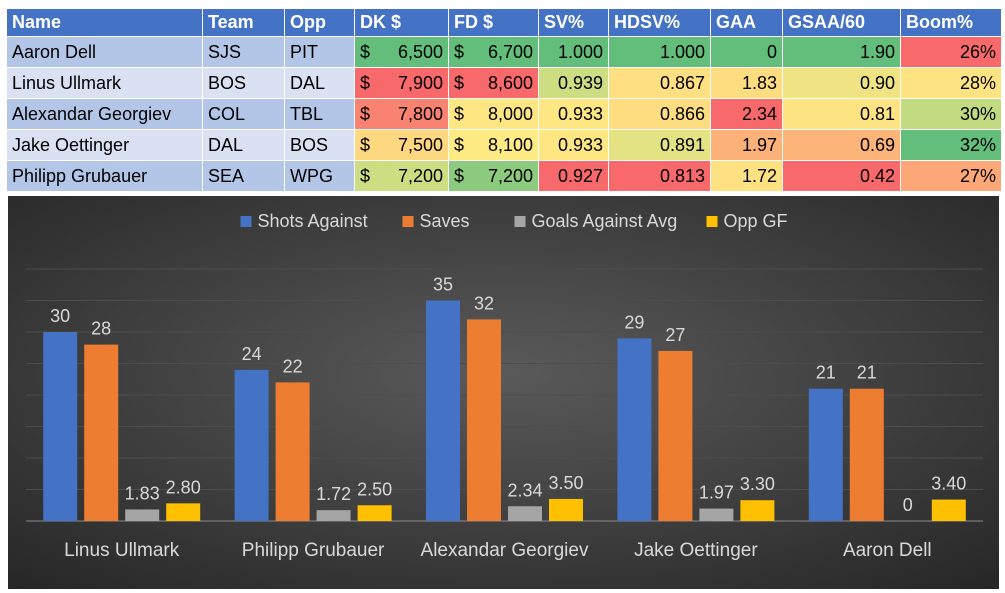 The height and width of the screenshot is (593, 1005). I want to click on col-header-opp: Opp, so click(319, 22).